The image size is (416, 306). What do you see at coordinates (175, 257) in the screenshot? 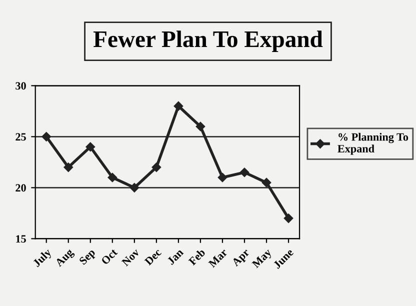
I see `x-tick-label: Jan` at bounding box center [175, 257].